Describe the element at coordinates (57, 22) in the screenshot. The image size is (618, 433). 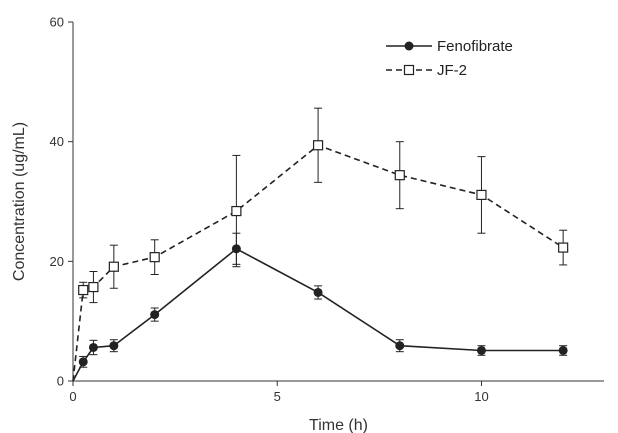
I see `y-tick-label: 60` at that location.